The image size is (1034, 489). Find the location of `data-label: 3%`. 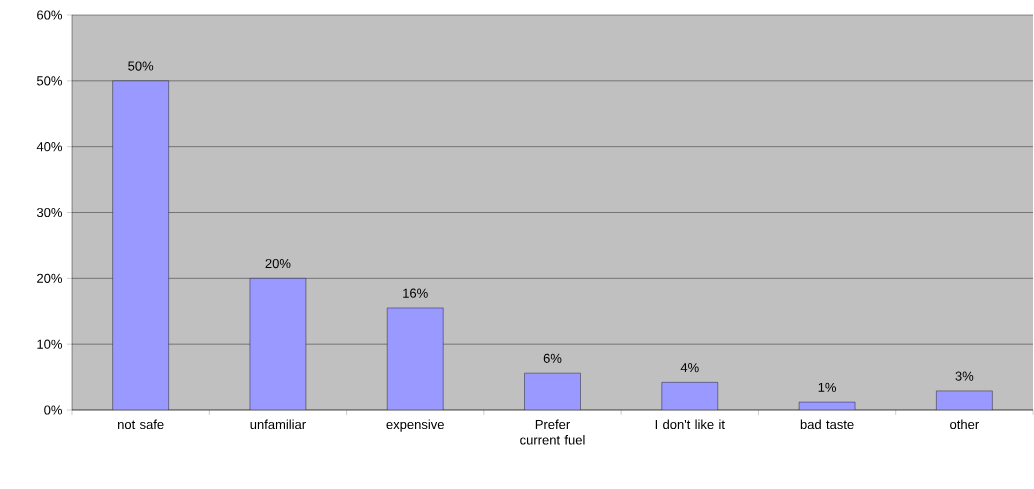

data-label: 3% is located at coordinates (964, 376).